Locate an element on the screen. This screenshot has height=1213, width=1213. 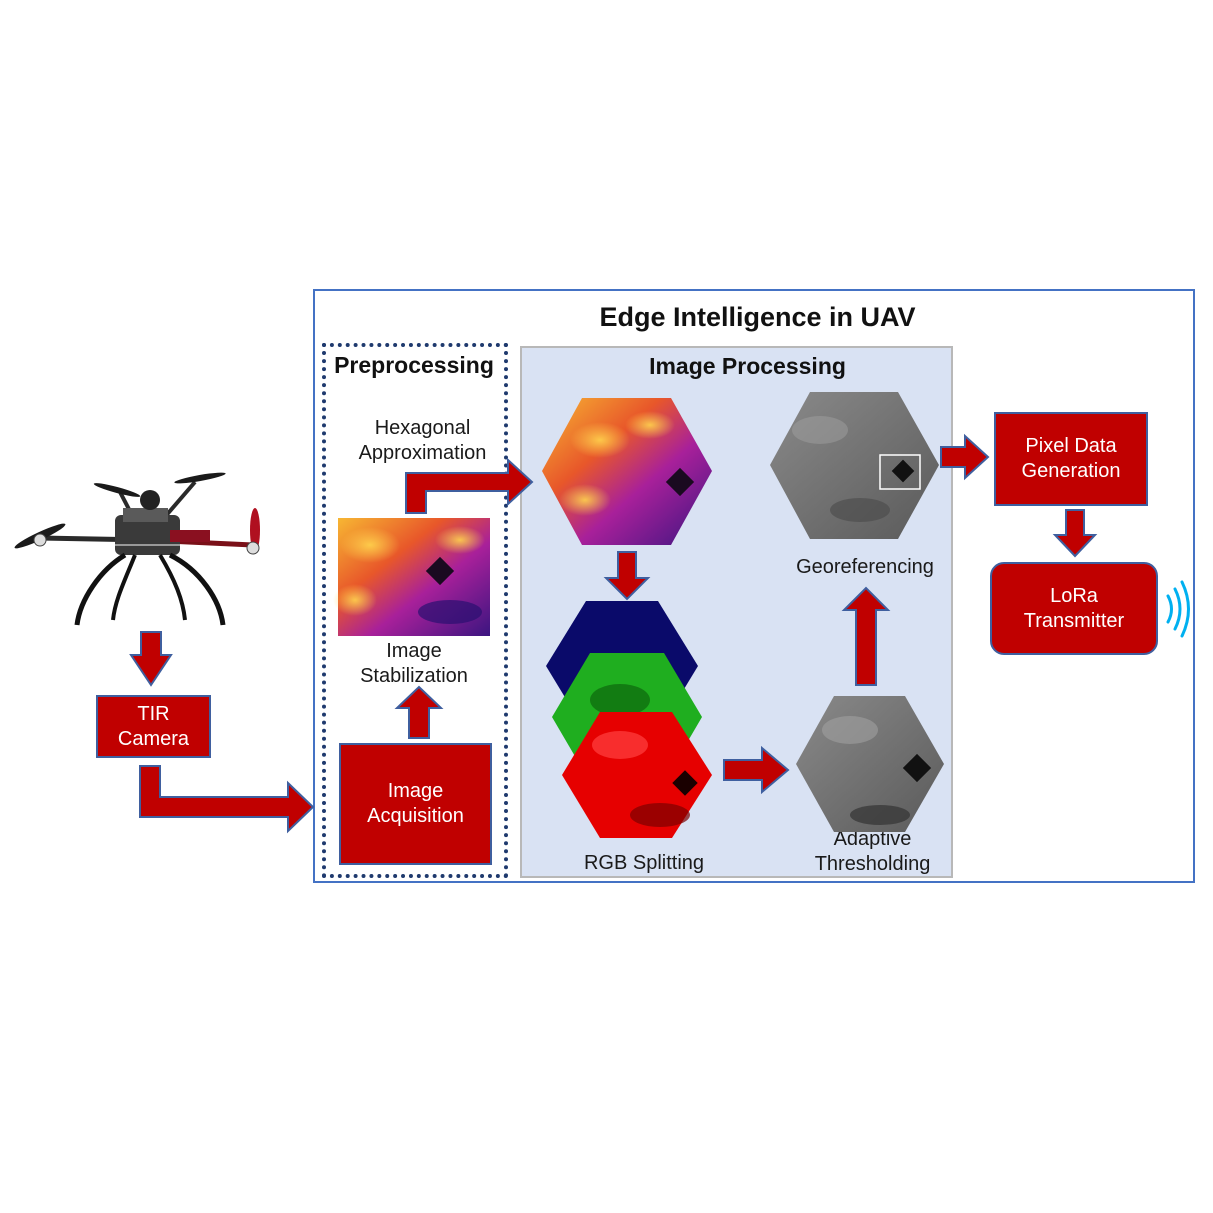
lora-line1: LoRa is located at coordinates (1074, 595).